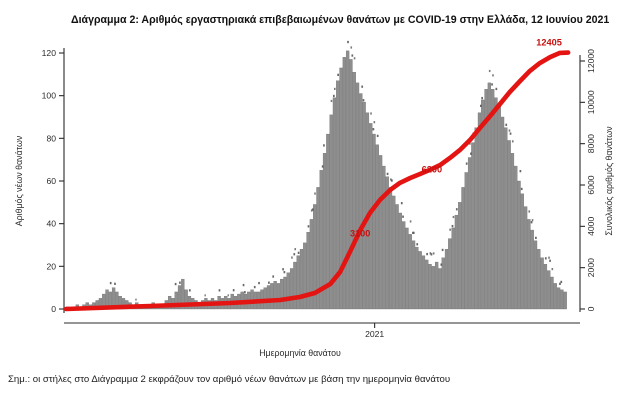 Image resolution: width=631 pixels, height=402 pixels. I want to click on annotation-3100: 3100, so click(360, 234).